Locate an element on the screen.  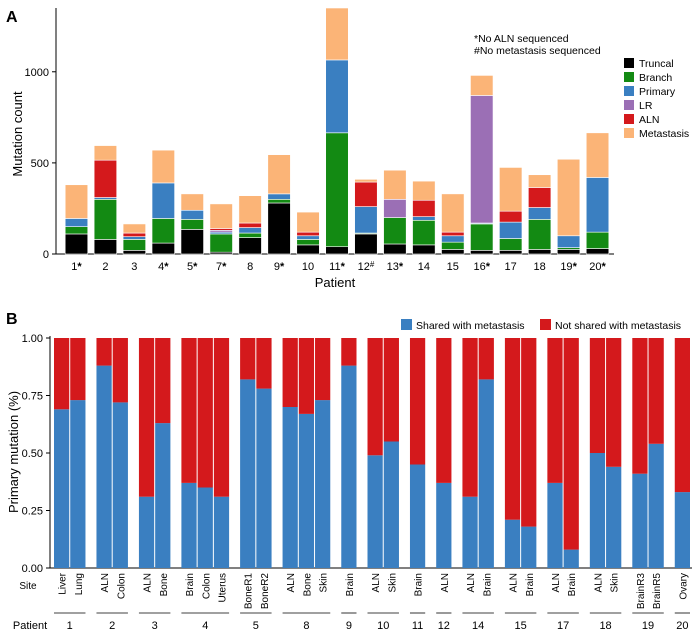
b-bar-shared-patient-17-brain is located at coordinates (571, 558).